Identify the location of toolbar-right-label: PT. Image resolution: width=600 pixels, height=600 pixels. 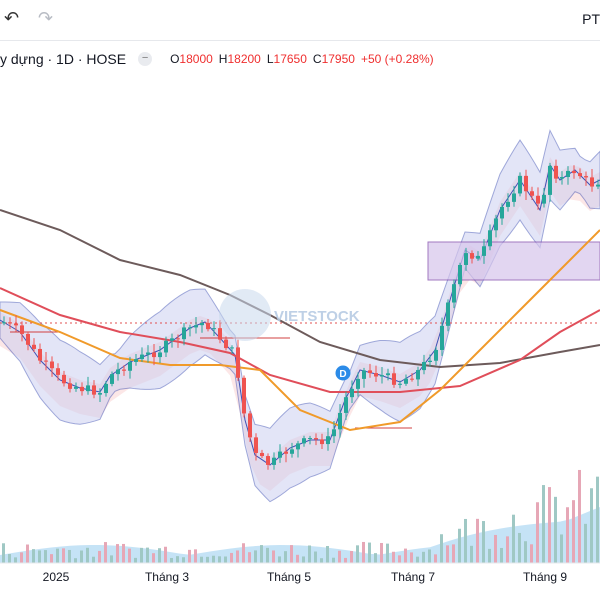
(591, 19).